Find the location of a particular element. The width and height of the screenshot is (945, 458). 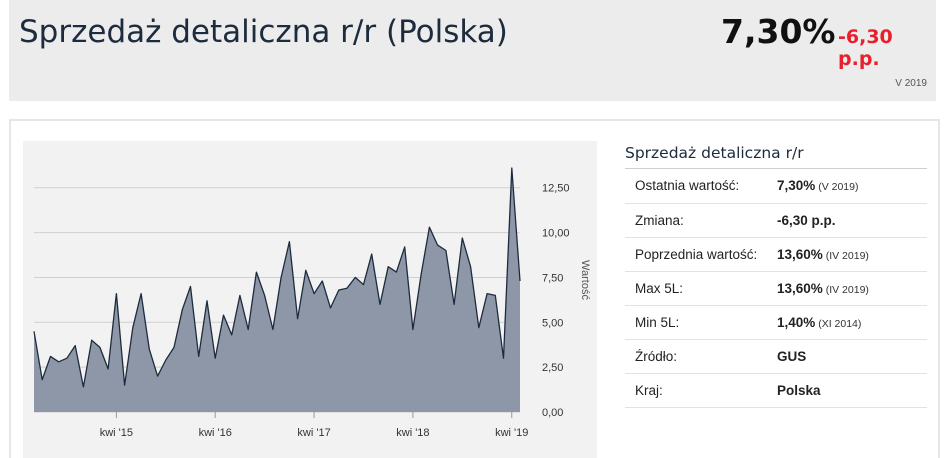

info-row-value: GUS is located at coordinates (852, 356).